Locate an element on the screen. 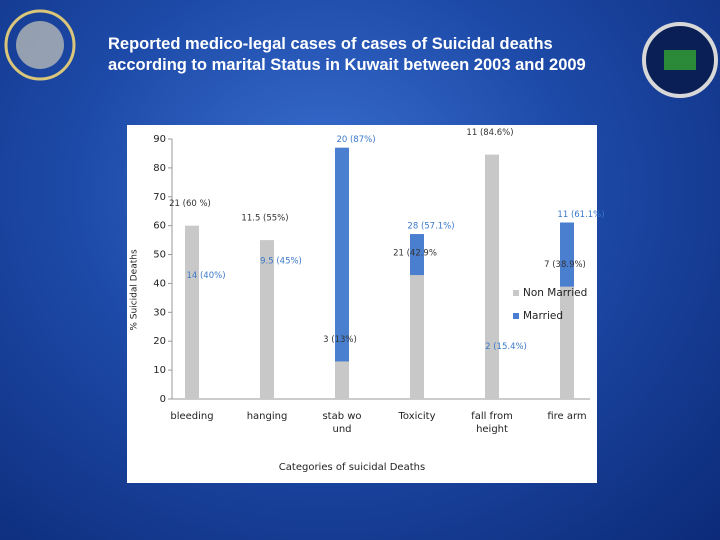 This screenshot has width=720, height=540. left-logo is located at coordinates (40, 45).